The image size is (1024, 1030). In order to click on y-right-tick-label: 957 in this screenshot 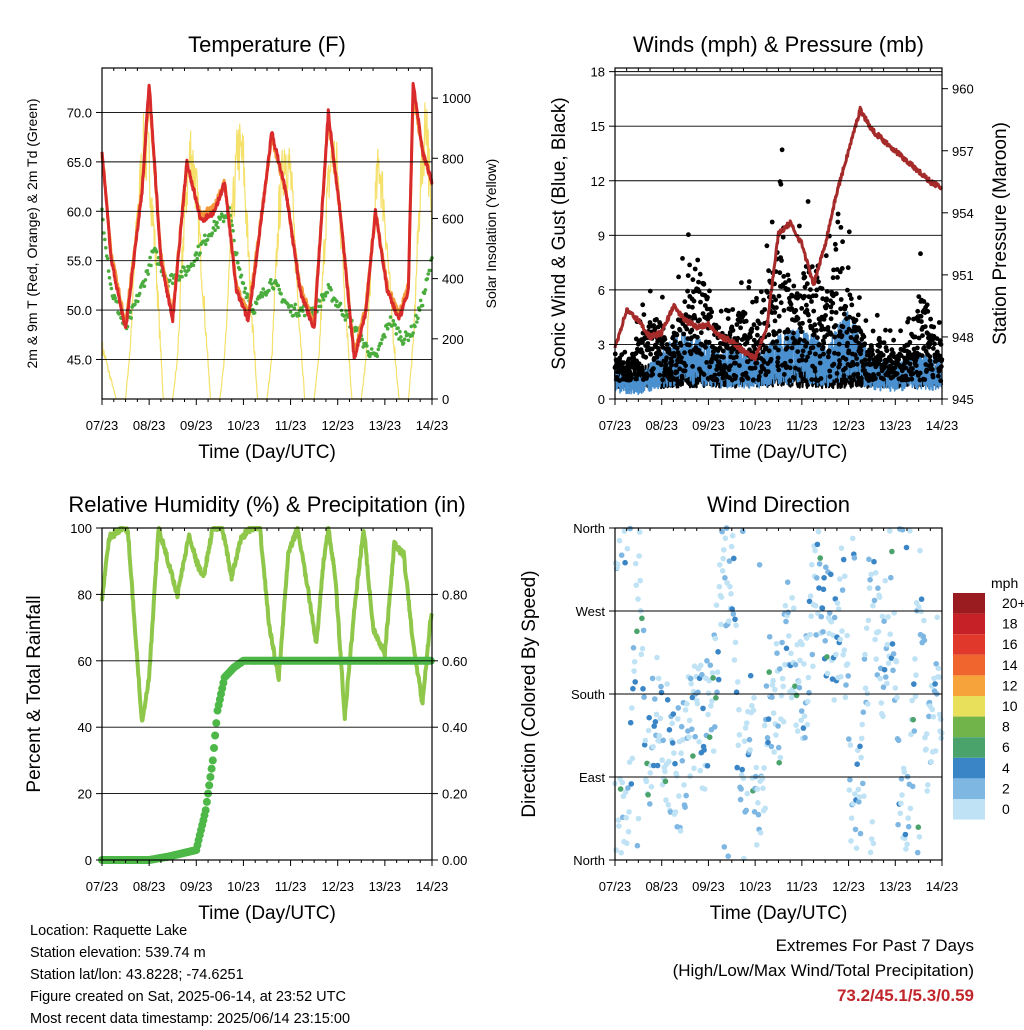, I will do `click(963, 151)`.